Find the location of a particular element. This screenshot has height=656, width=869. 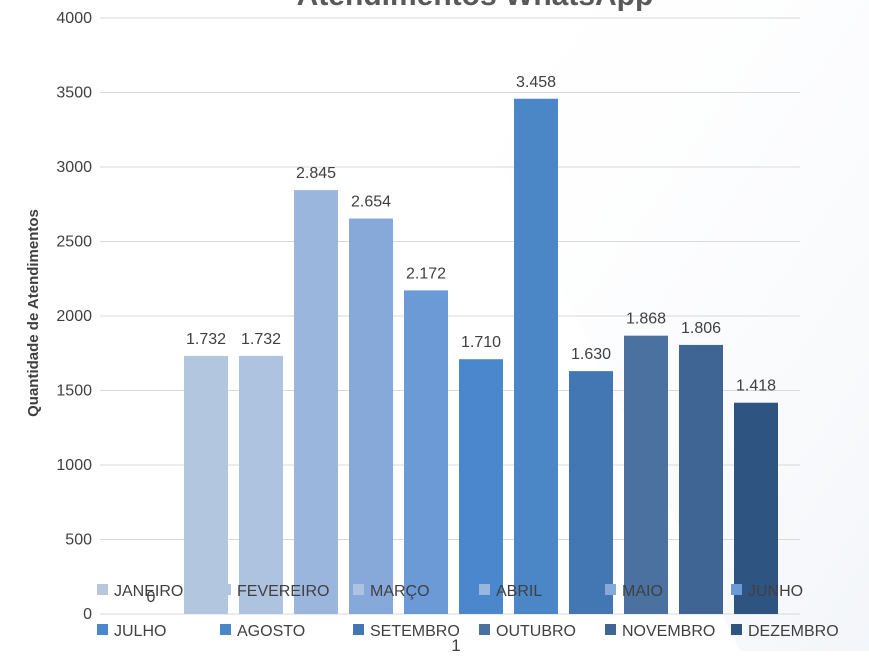

data-label-fevereiro: 1.732 is located at coordinates (206, 339).